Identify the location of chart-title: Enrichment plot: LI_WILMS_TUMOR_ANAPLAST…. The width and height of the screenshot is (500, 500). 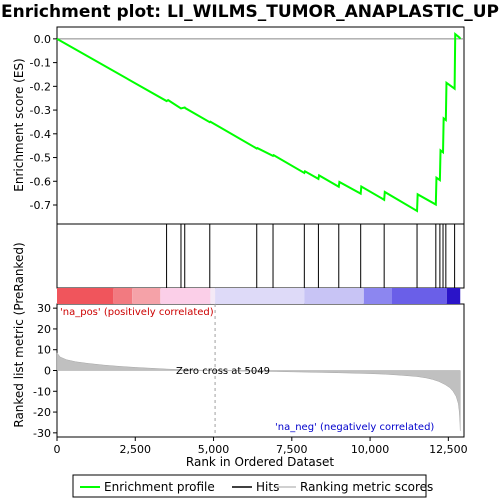
(250, 12).